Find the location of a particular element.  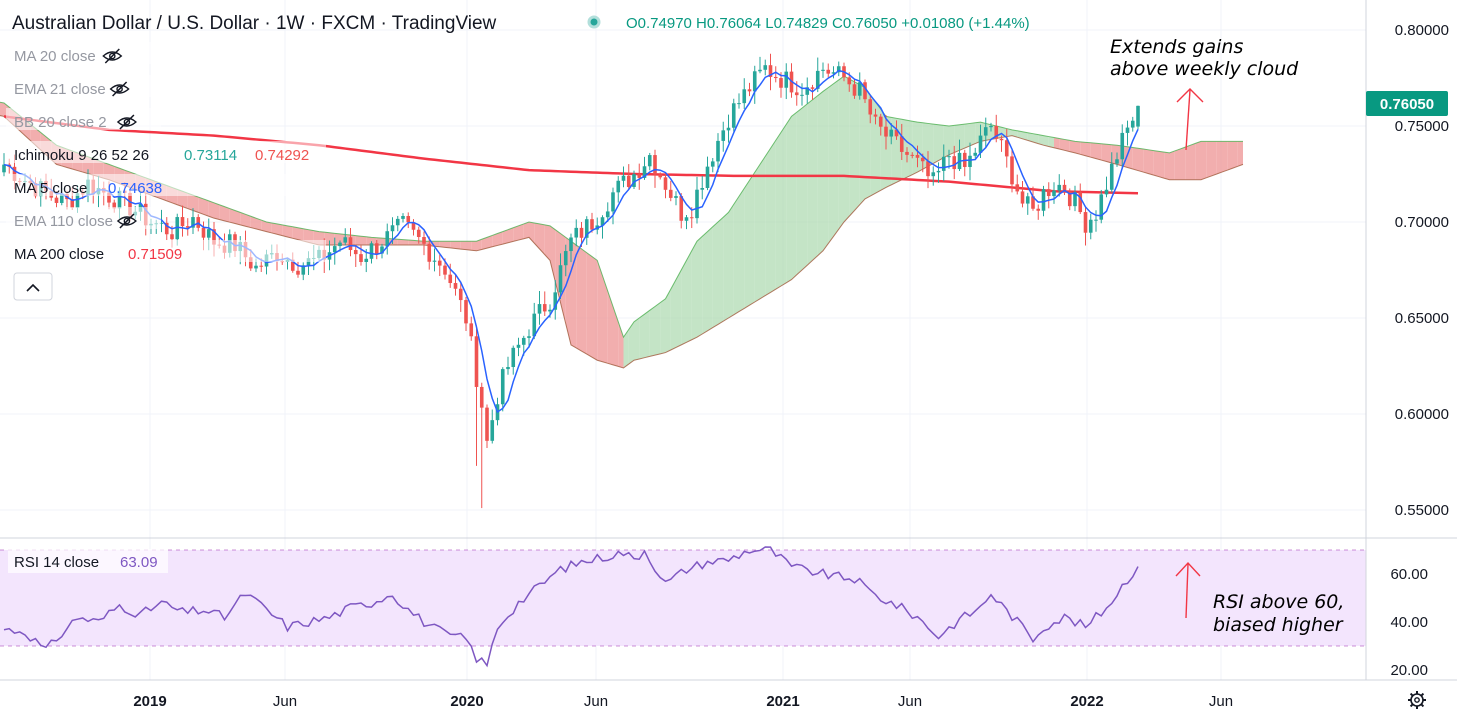

time-axis: 2019 Jun 2020 Jun 2021 Jun 2022 Jun is located at coordinates (683, 701).